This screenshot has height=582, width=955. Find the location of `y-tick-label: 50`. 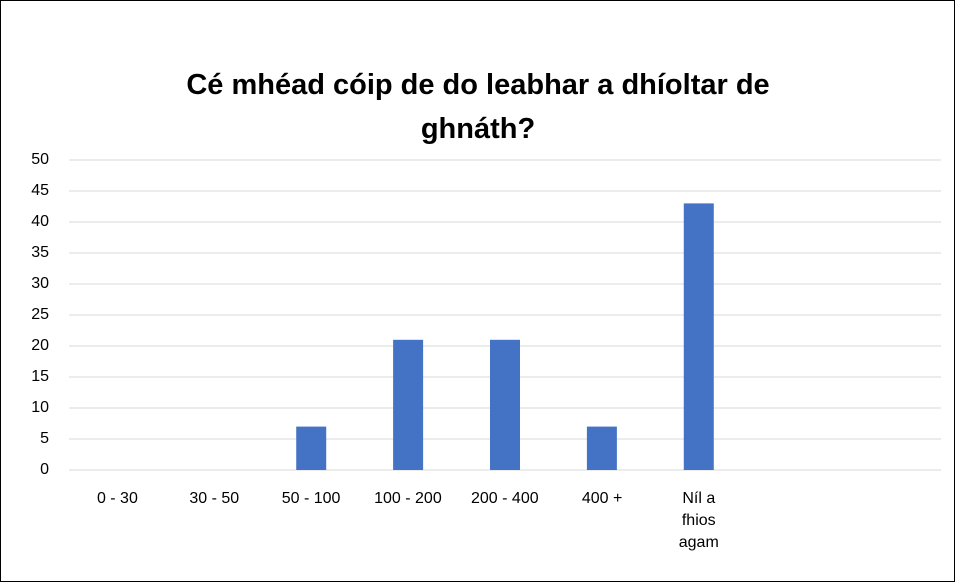

y-tick-label: 50 is located at coordinates (40, 159).